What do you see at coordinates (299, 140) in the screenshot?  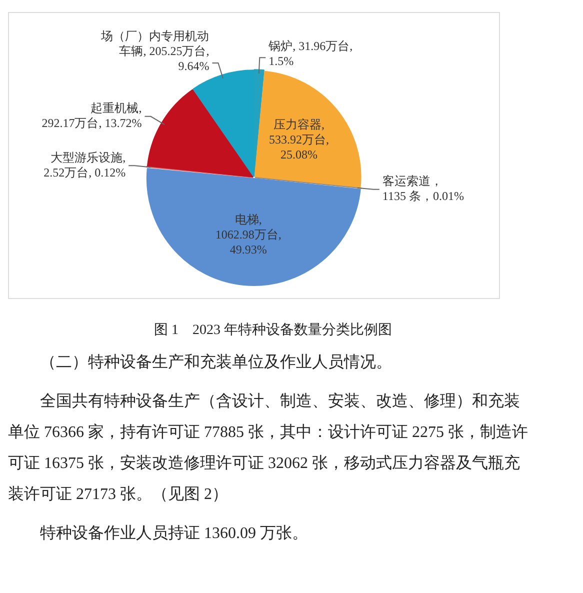 I see `slice-label: 压力容器, 533.92万台, 25.08%` at bounding box center [299, 140].